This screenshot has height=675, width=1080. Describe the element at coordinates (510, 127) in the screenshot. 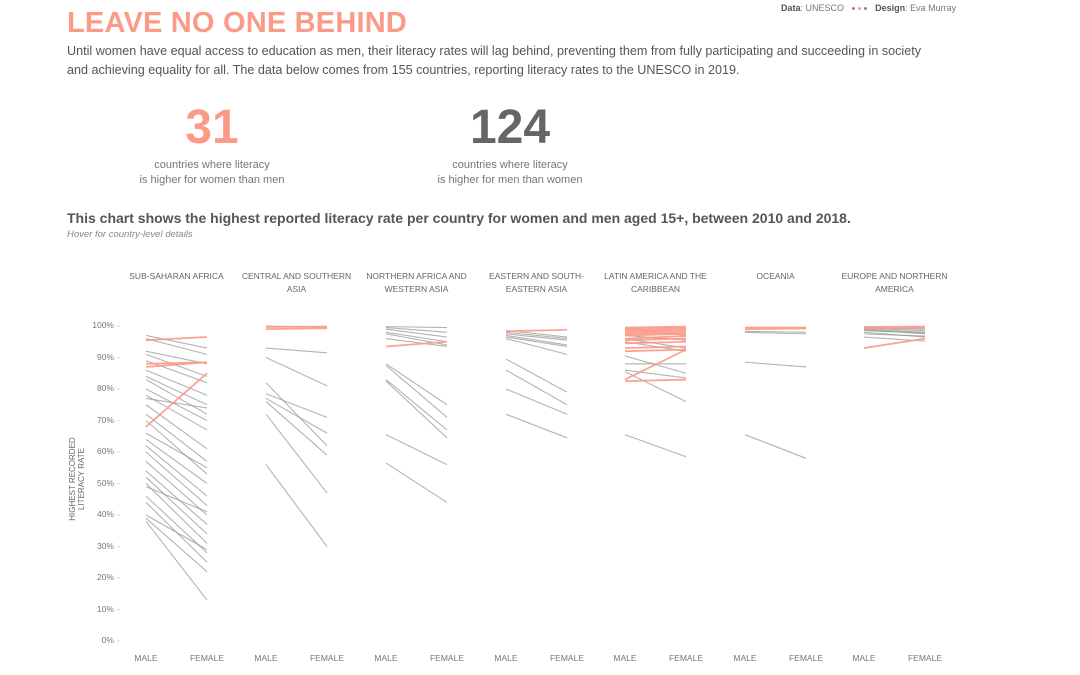

I see `kpi-men-value: 124` at that location.